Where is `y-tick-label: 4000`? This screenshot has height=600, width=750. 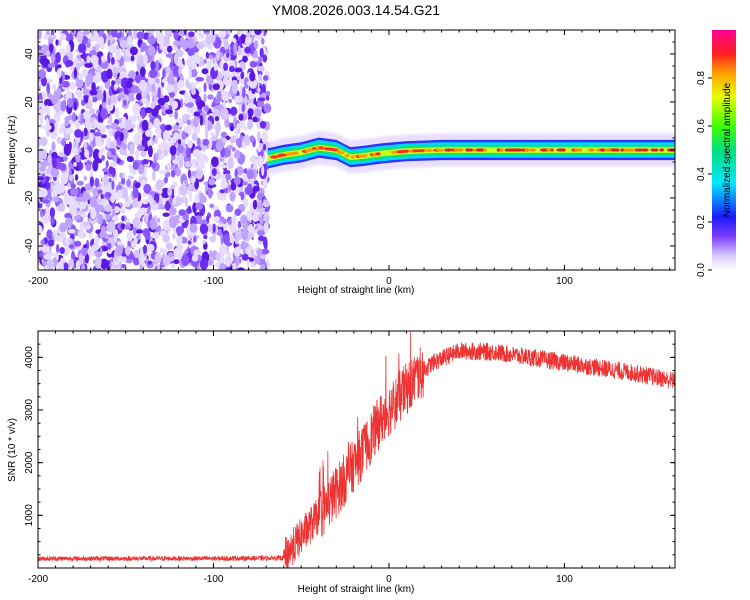 y-tick-label: 4000 is located at coordinates (29, 357).